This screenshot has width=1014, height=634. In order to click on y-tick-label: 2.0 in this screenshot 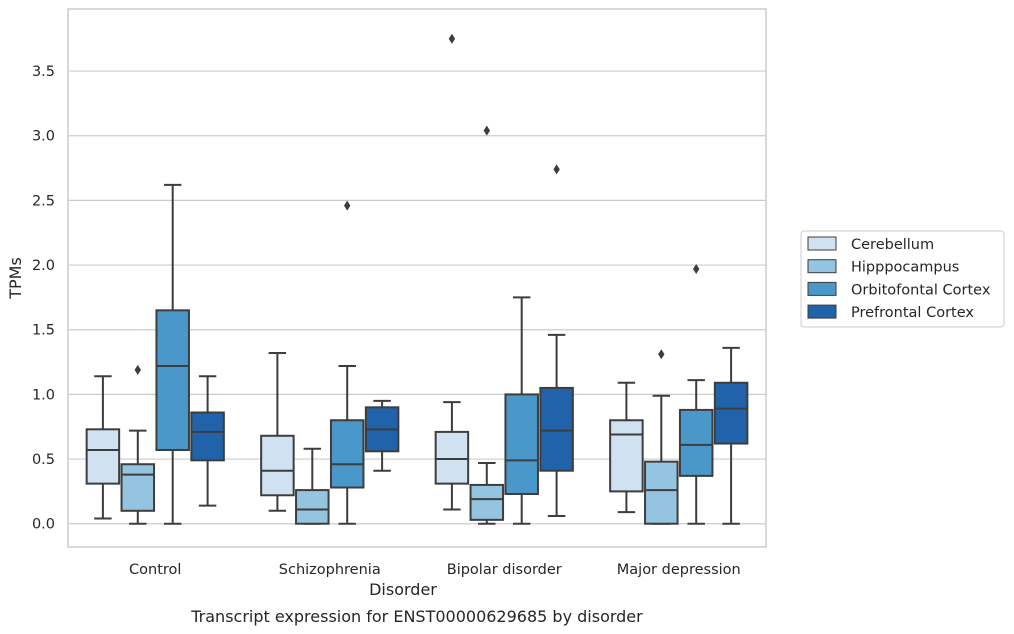, I will do `click(43, 266)`.